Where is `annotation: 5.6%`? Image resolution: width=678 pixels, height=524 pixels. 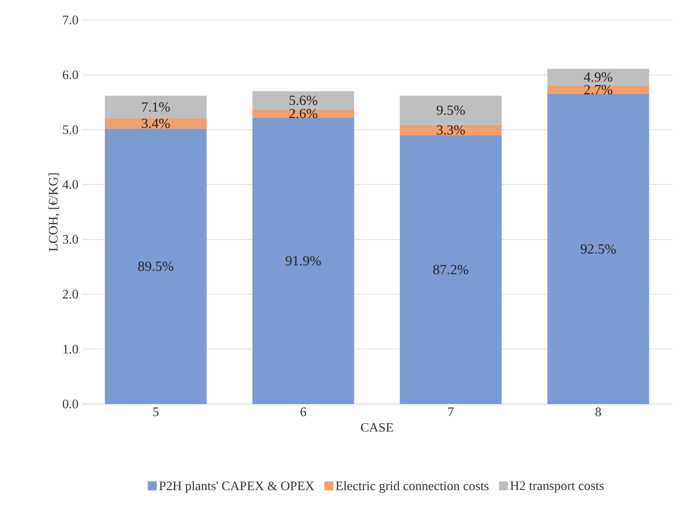
annotation: 5.6% is located at coordinates (304, 101).